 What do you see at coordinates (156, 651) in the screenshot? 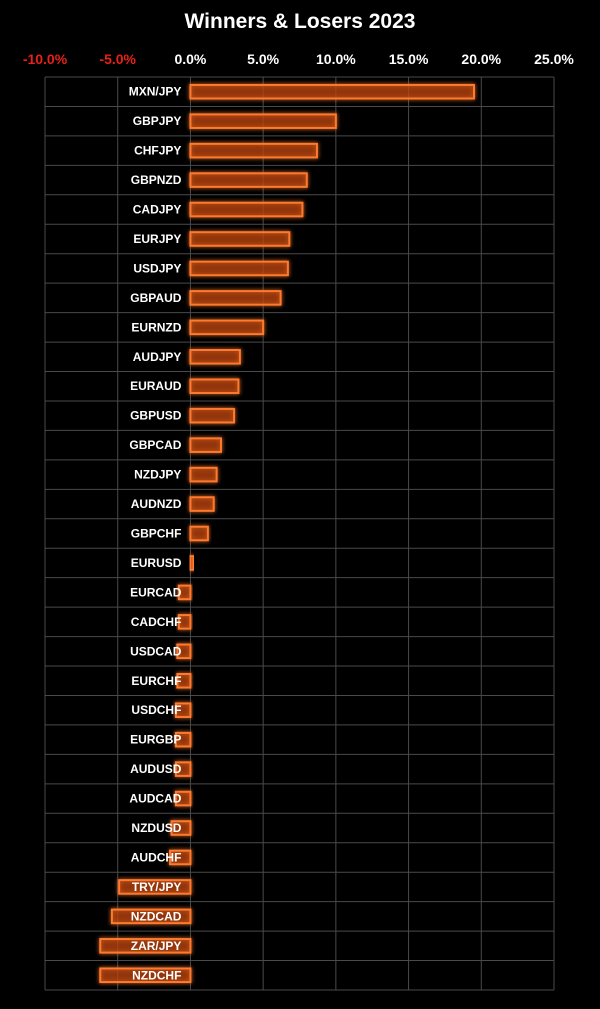
I see `category-label: USDCAD` at bounding box center [156, 651].